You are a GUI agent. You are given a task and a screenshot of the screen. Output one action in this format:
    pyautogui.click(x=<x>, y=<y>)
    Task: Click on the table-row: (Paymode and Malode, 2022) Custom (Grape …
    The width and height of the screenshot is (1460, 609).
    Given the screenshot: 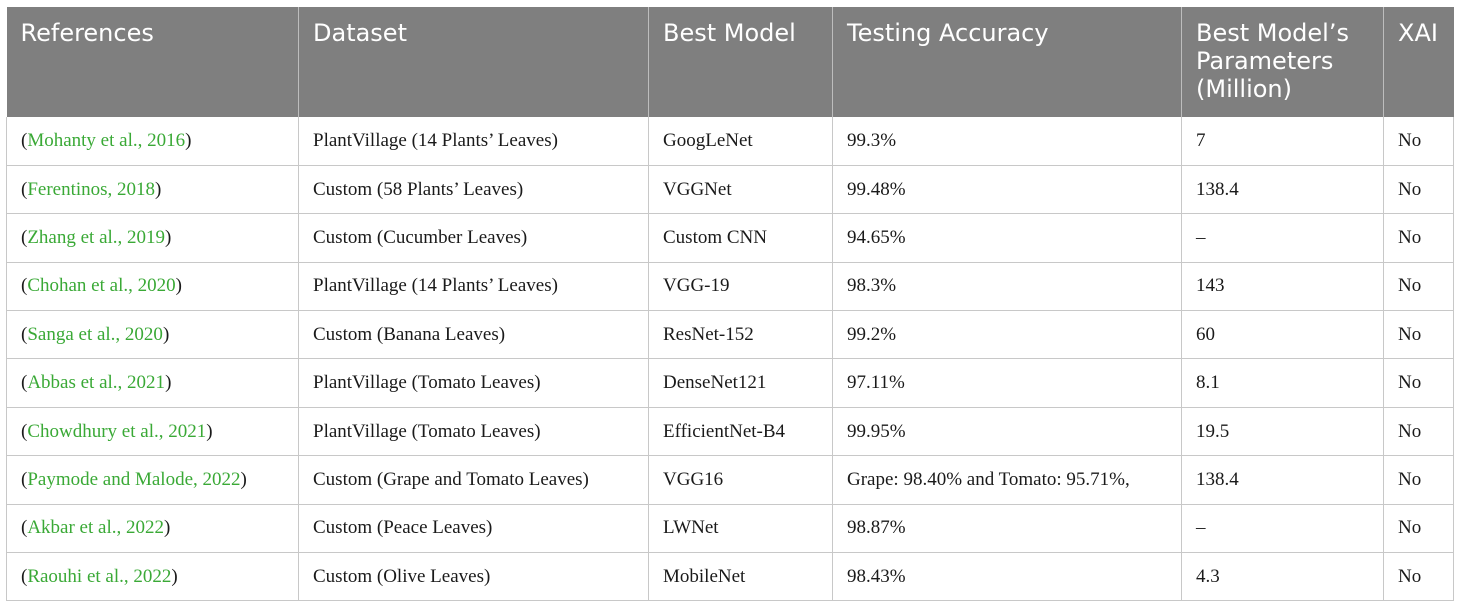 What is the action you would take?
    pyautogui.click(x=730, y=480)
    